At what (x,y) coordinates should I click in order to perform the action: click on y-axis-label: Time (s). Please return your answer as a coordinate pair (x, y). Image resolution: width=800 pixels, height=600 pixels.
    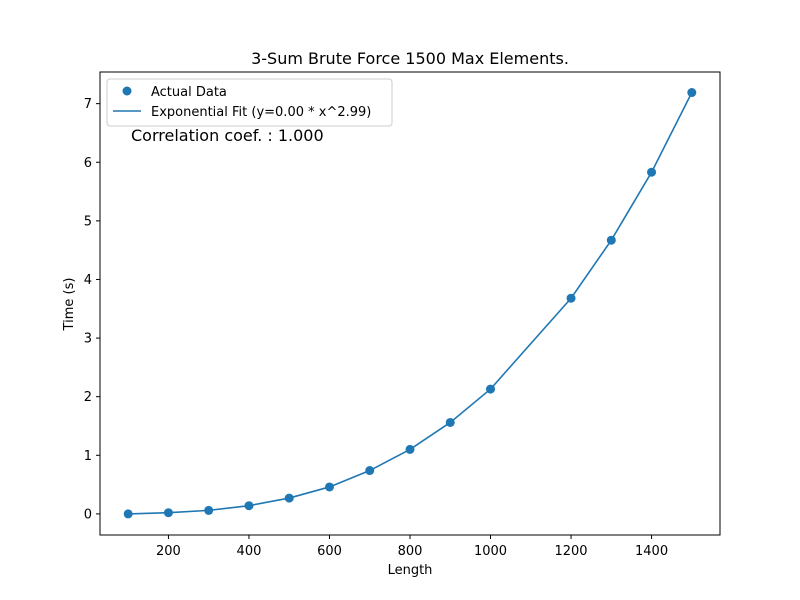
    Looking at the image, I should click on (69, 305).